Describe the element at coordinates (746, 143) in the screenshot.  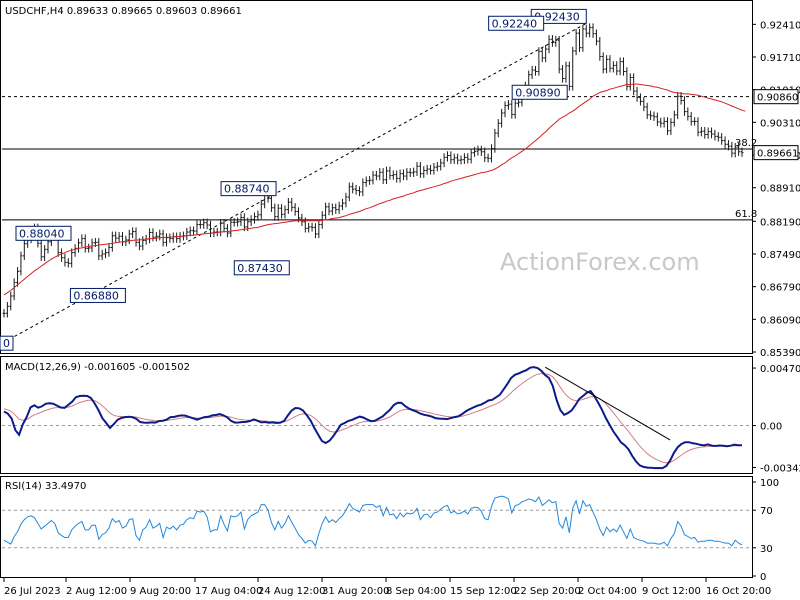
I see `fib-level-label: 38.2` at that location.